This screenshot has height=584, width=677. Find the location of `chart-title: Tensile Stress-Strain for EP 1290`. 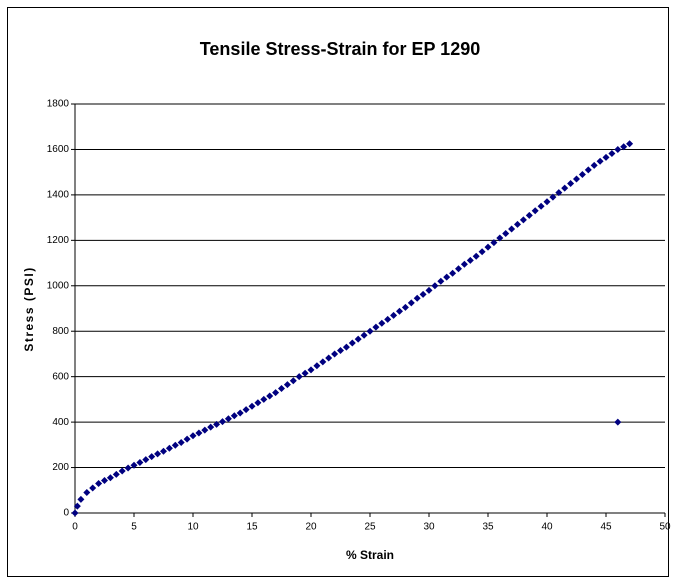

chart-title: Tensile Stress-Strain for EP 1290 is located at coordinates (340, 49).